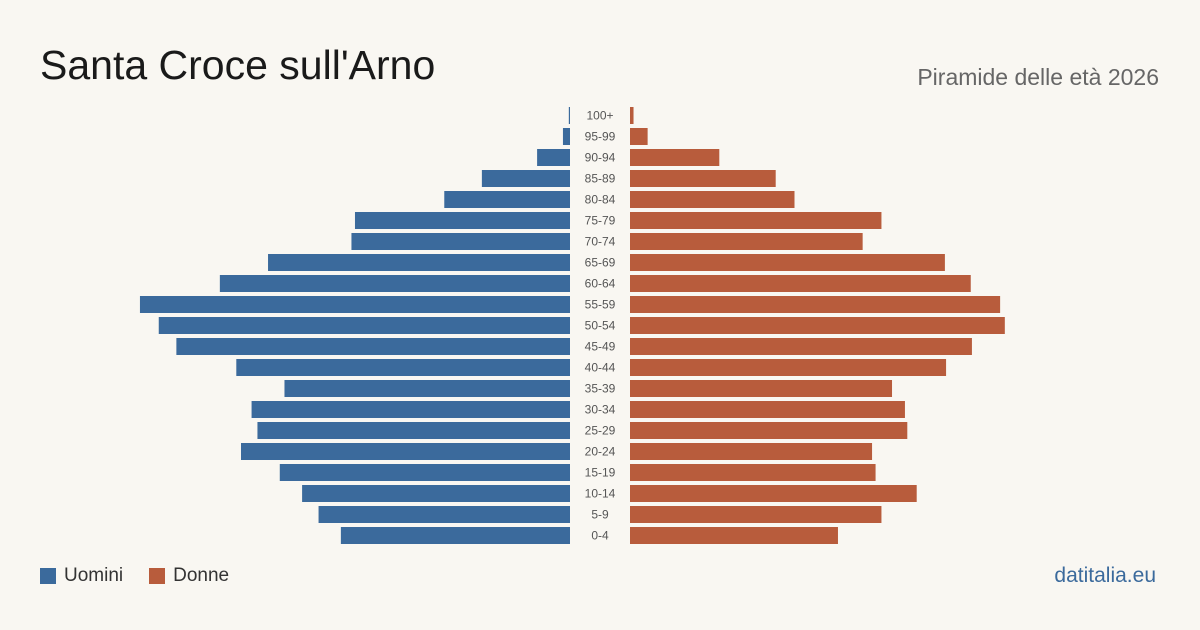 Image resolution: width=1200 pixels, height=630 pixels. I want to click on age-label-5-9: 5-9, so click(600, 515).